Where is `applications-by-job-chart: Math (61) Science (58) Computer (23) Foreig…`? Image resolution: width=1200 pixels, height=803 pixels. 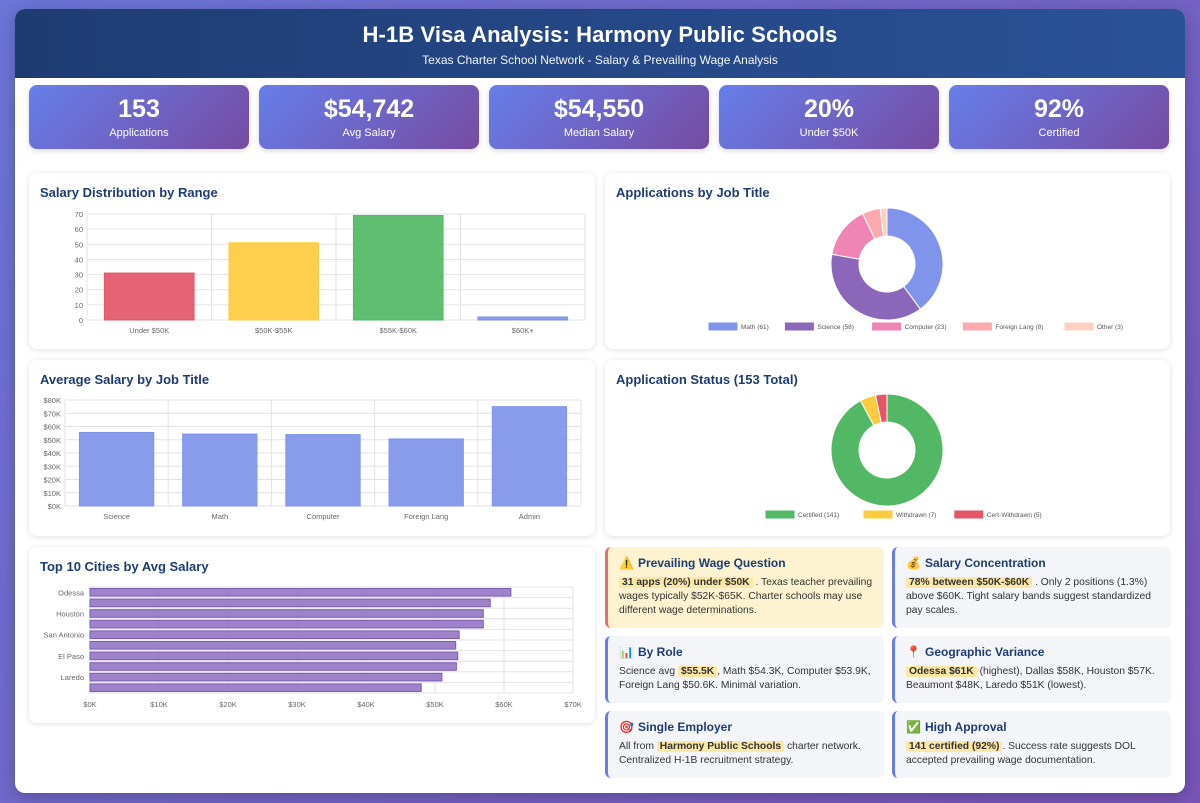
applications-by-job-chart: Math (61) Science (58) Computer (23) Foreig… is located at coordinates (915, 269).